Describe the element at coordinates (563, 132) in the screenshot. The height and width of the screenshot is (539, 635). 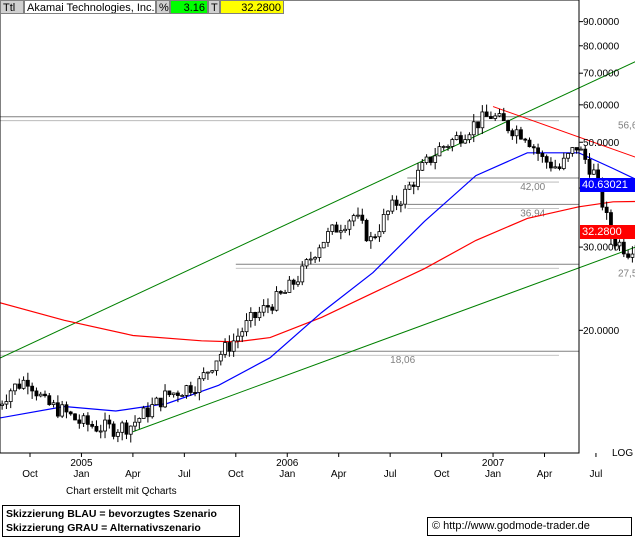
I see `resistance-line` at that location.